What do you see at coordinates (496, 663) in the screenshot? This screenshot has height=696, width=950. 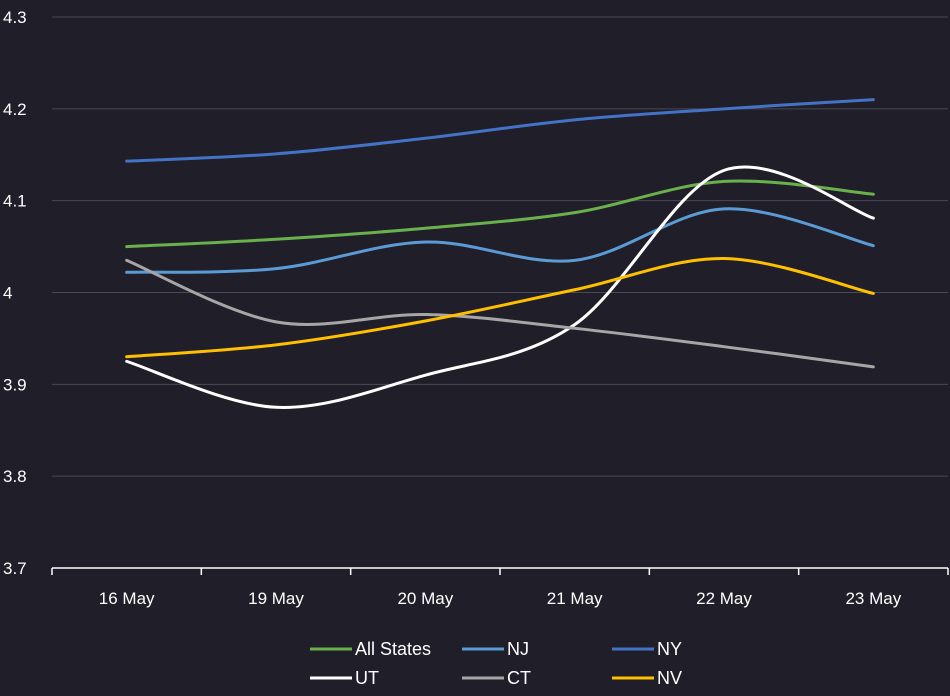 I see `legend: All States NJ NY UT CT NV` at bounding box center [496, 663].